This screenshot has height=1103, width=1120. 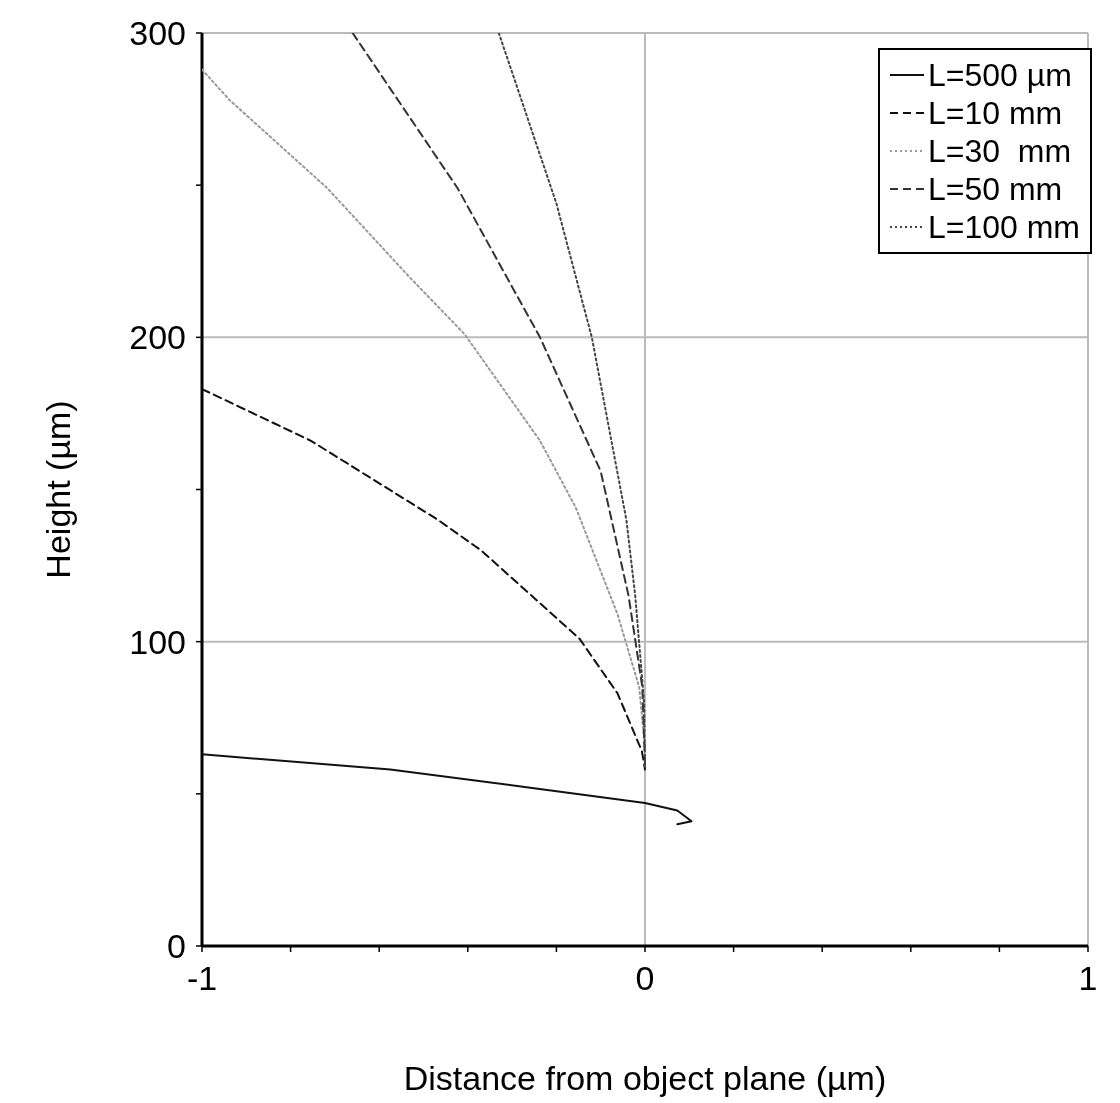 I want to click on legend-label: L=10 mm, so click(x=995, y=113).